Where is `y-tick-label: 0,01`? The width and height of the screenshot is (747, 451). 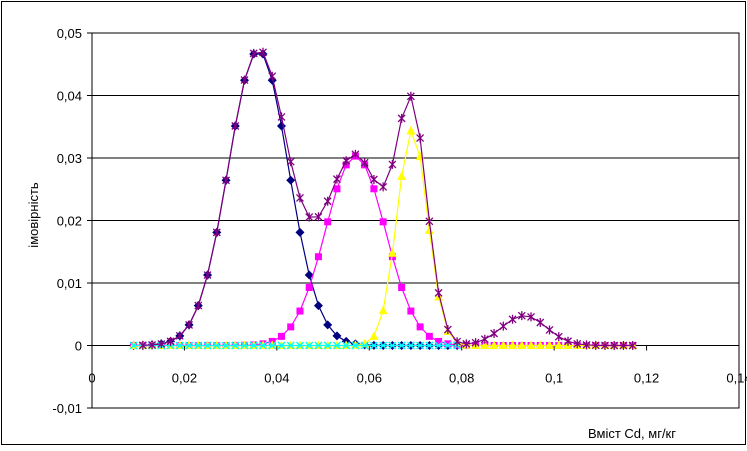 y-tick-label: 0,01 is located at coordinates (69, 283).